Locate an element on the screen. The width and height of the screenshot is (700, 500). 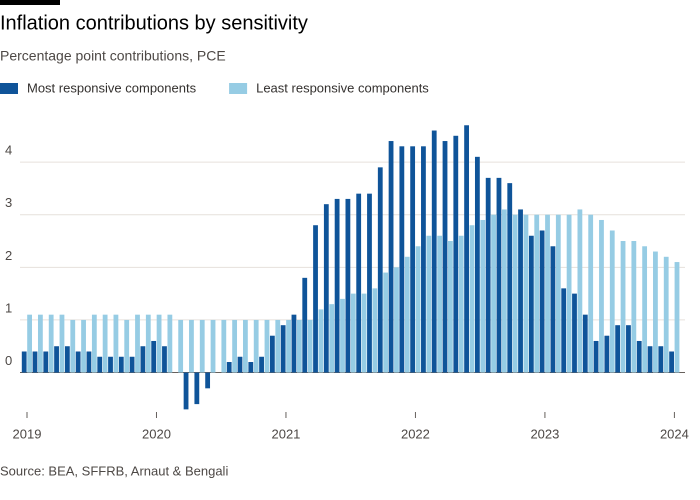
y-tick-label: 1 is located at coordinates (8, 307).